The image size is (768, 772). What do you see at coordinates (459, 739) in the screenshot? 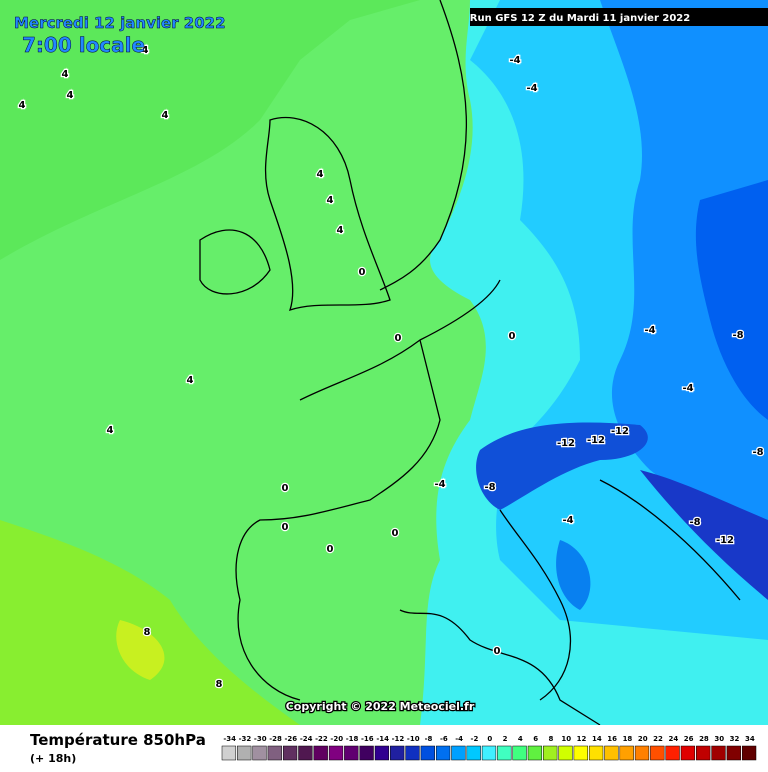
I see `legend-tick-label: -4` at bounding box center [459, 739].